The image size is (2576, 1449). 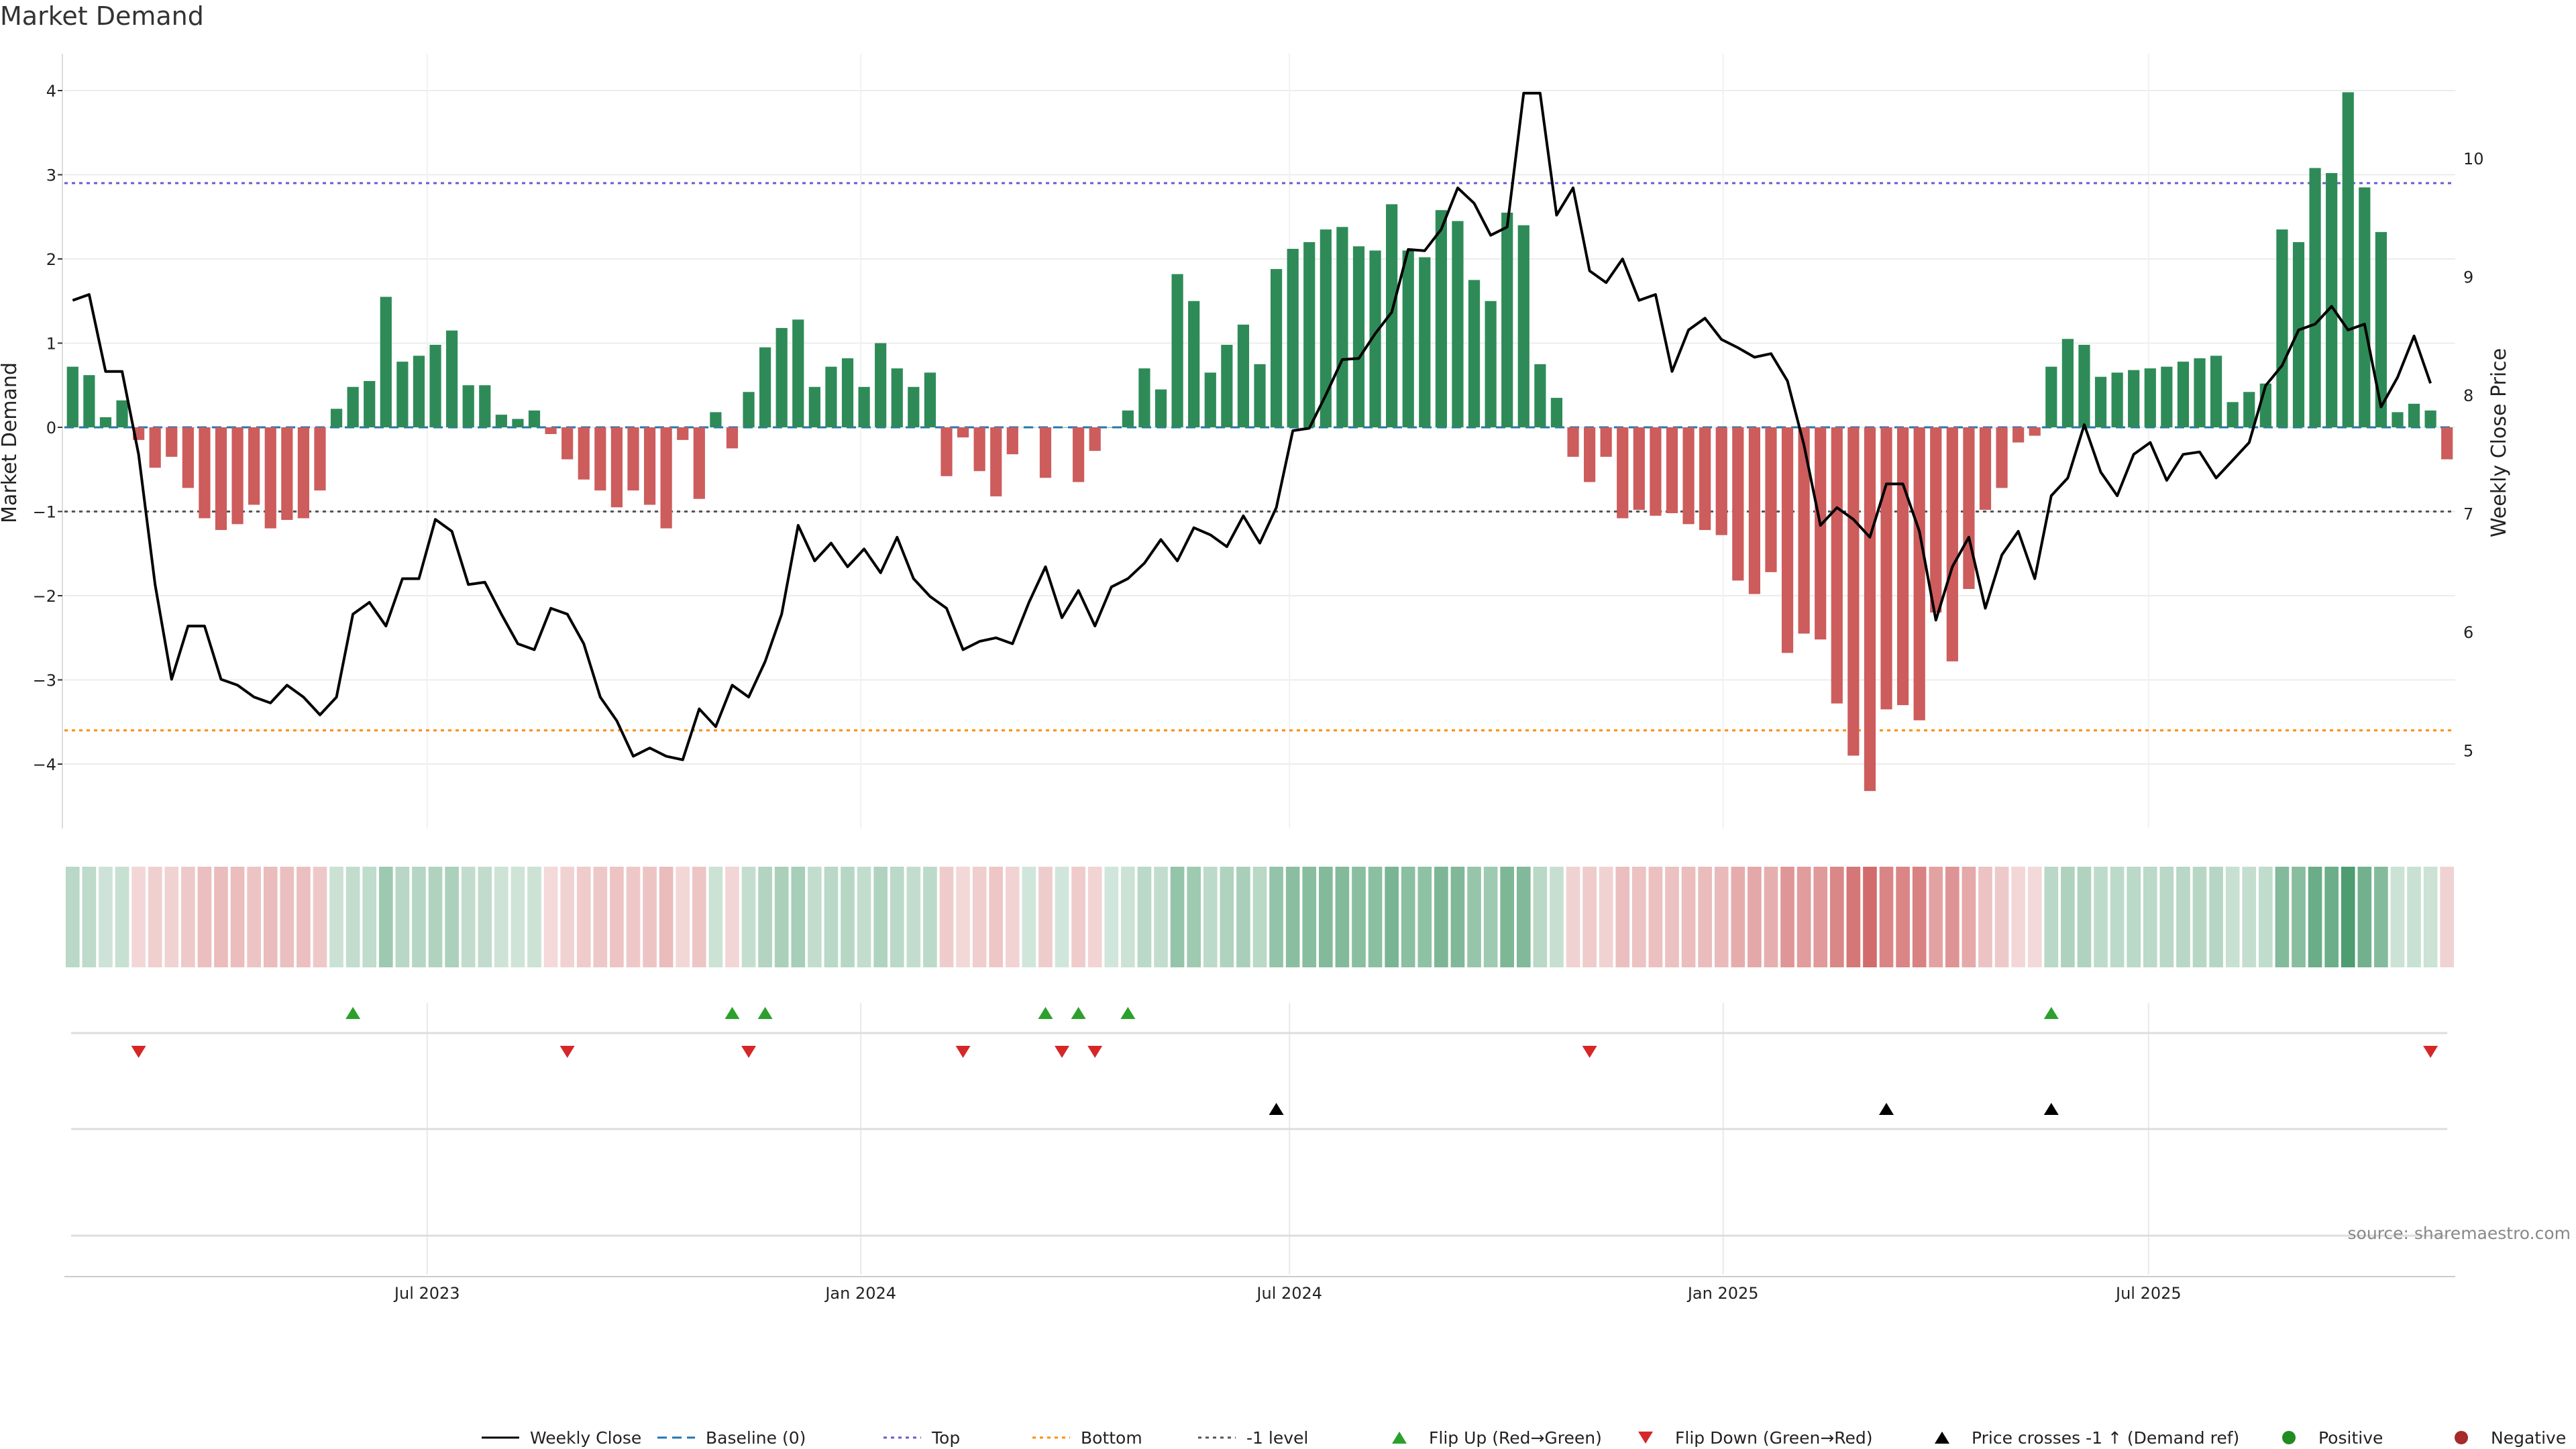 What do you see at coordinates (102, 16) in the screenshot?
I see `chart-title: Market Demand` at bounding box center [102, 16].